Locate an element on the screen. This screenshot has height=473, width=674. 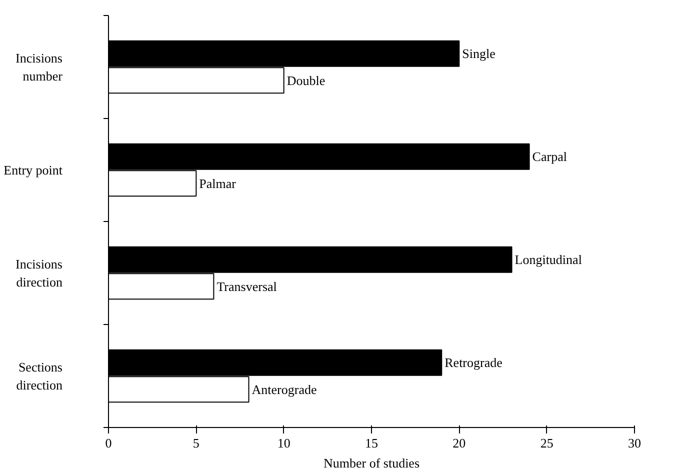
x-tick-label: 20 is located at coordinates (459, 443).